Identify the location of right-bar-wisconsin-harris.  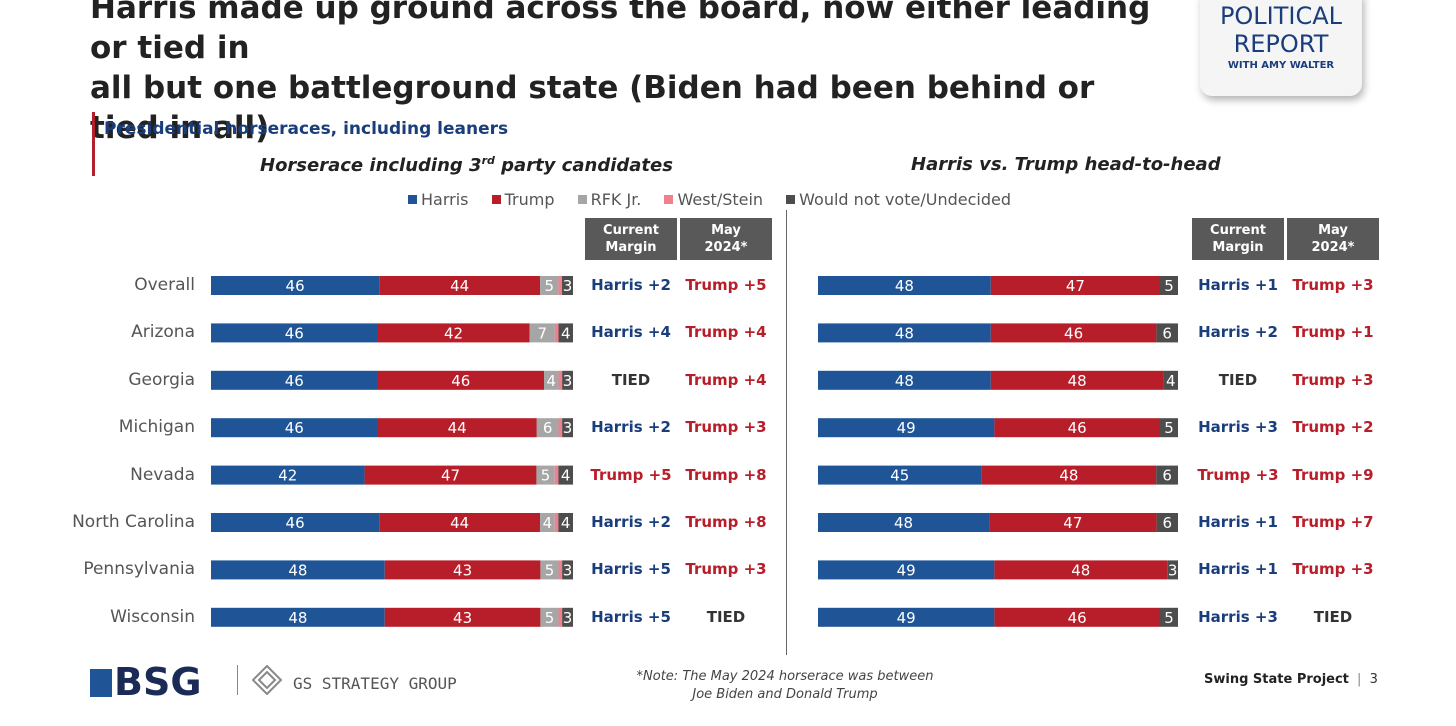
(906, 617).